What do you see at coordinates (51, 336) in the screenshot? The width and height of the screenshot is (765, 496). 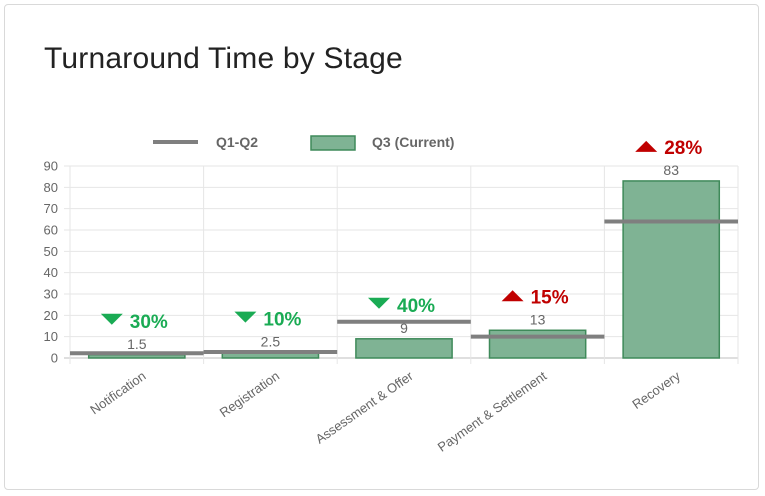 I see `y-tick-label: 10` at bounding box center [51, 336].